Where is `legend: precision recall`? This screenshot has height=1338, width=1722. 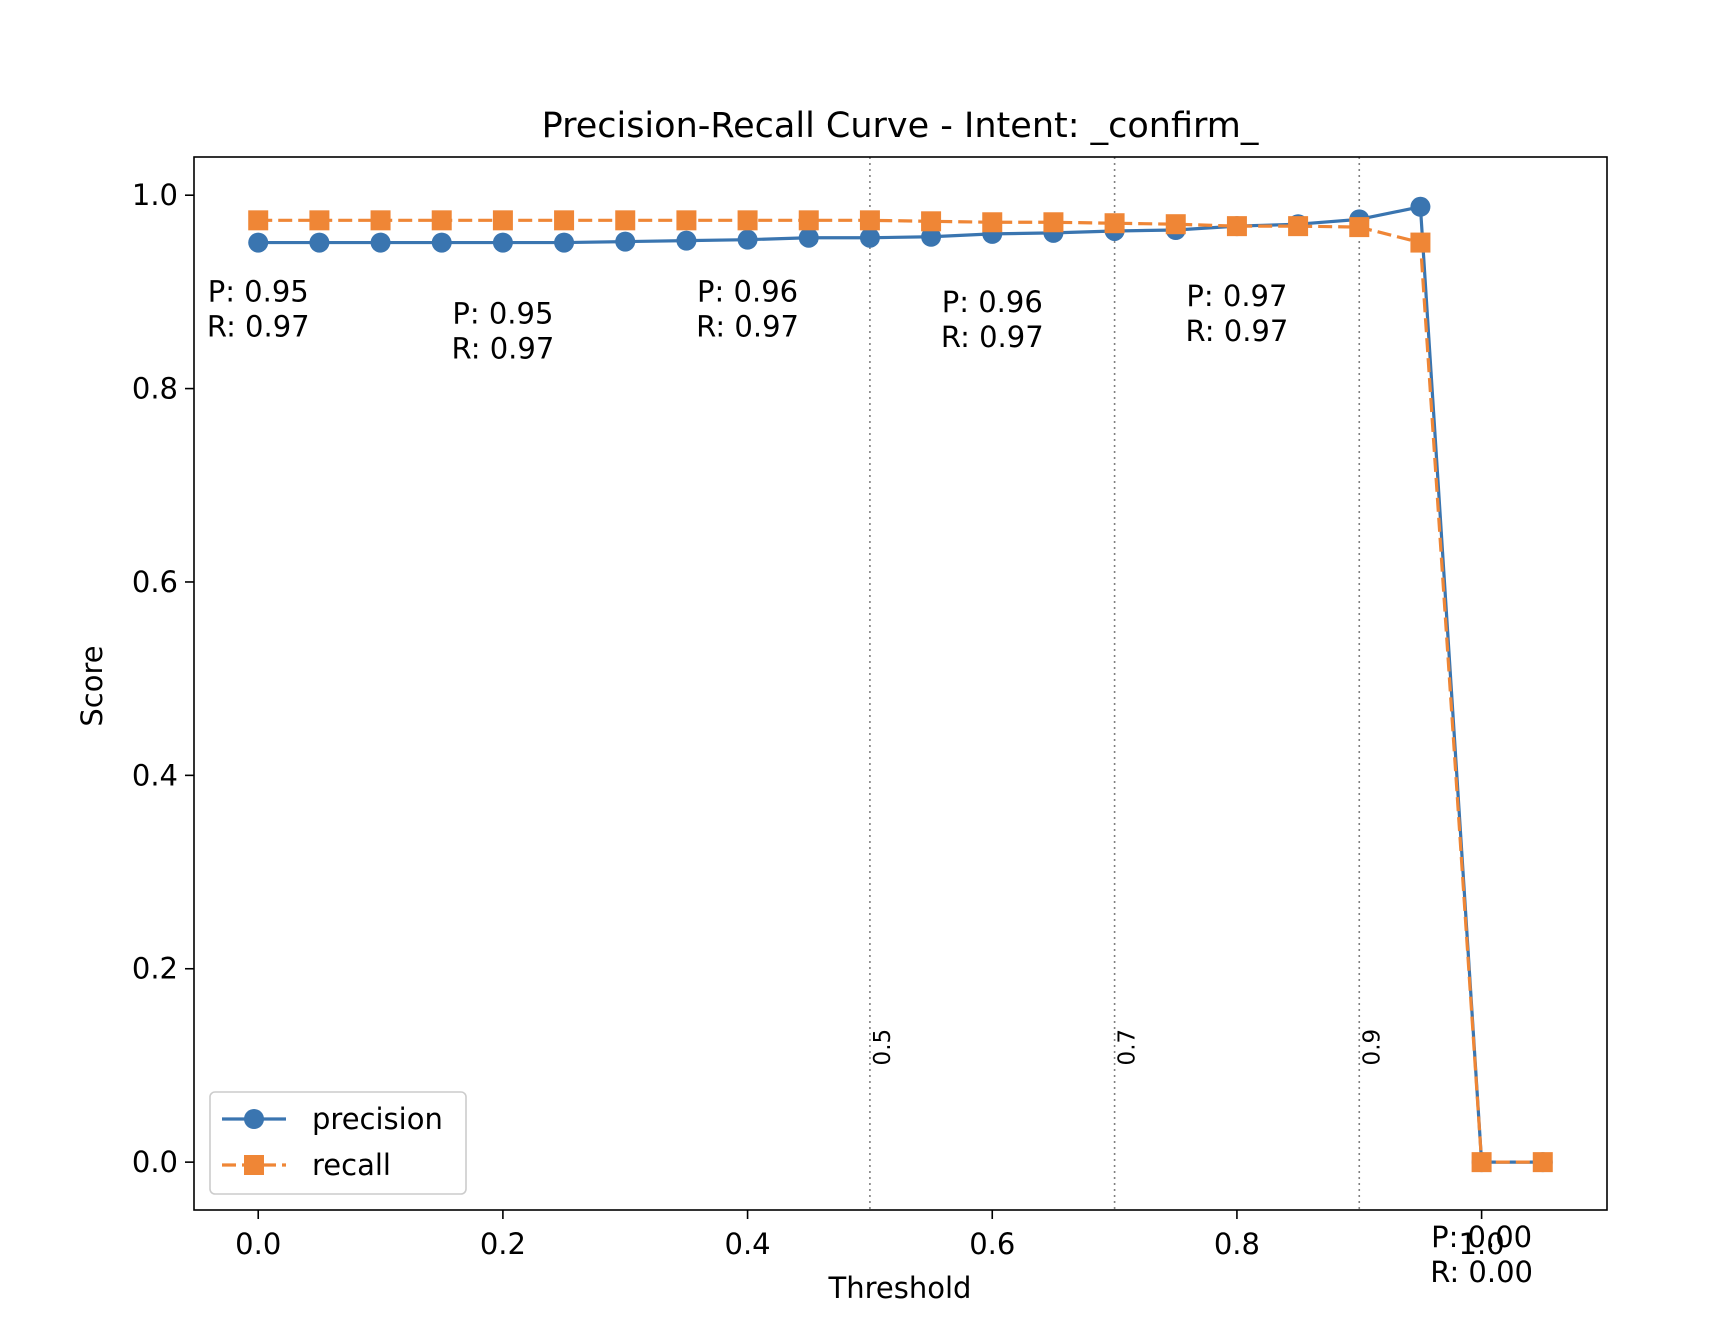 legend: precision recall is located at coordinates (338, 1143).